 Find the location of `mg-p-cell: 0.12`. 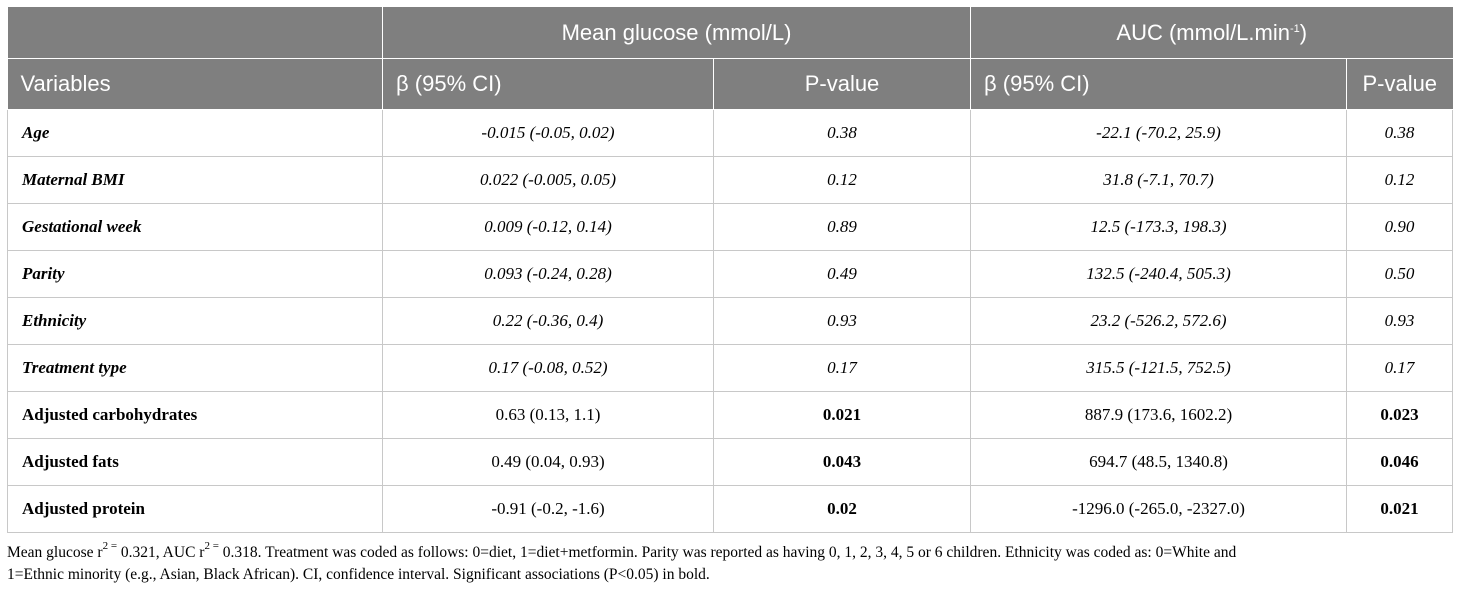

mg-p-cell: 0.12 is located at coordinates (842, 180).